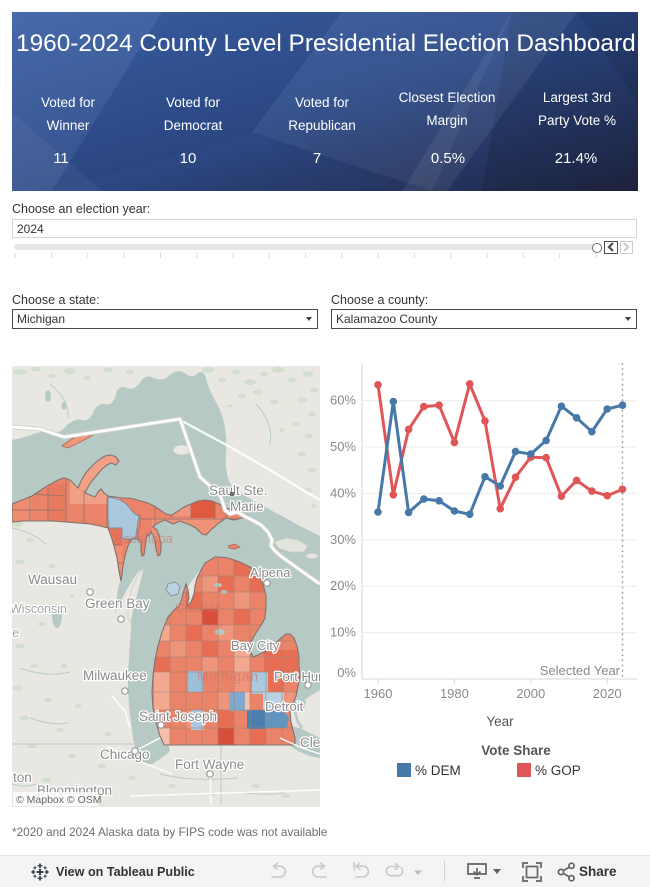 This screenshot has width=650, height=887. What do you see at coordinates (228, 676) in the screenshot?
I see `svg-text: Michigan` at bounding box center [228, 676].